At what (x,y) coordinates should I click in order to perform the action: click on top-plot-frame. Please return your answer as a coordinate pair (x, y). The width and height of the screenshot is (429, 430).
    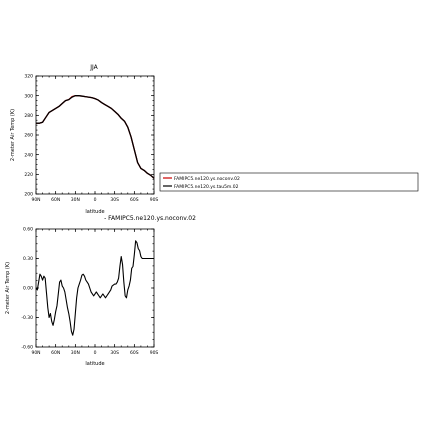
    Looking at the image, I should click on (95, 135).